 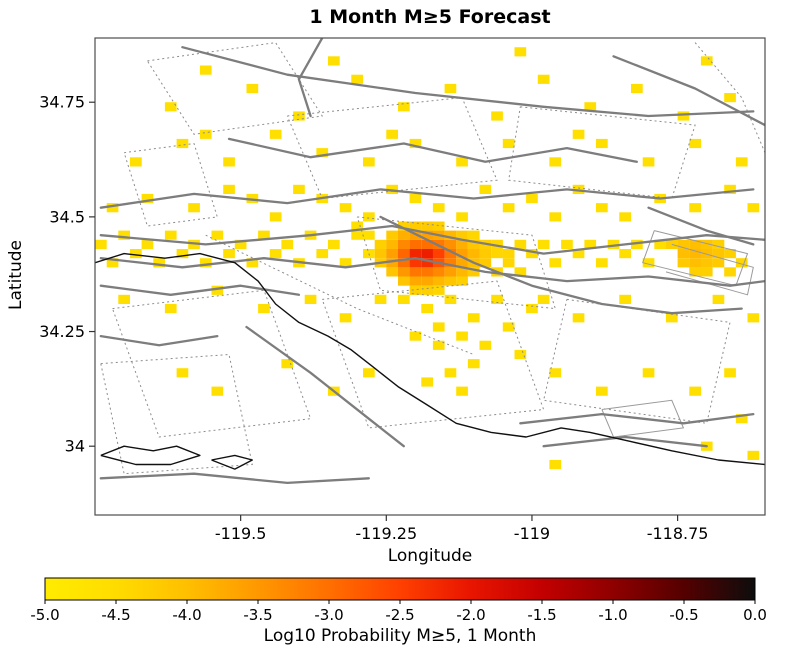 I want to click on colorbar-tick-label: -2.5, so click(x=399, y=615).